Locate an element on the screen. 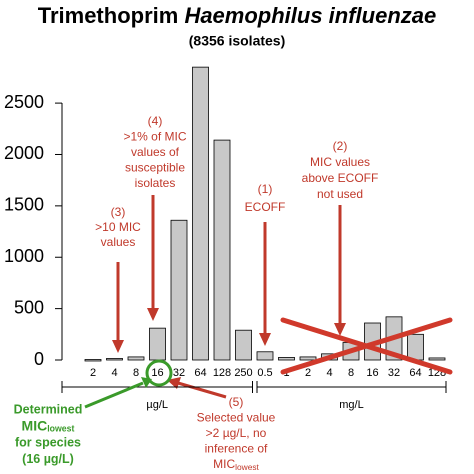  y-tick-label: 2000 is located at coordinates (24, 153).